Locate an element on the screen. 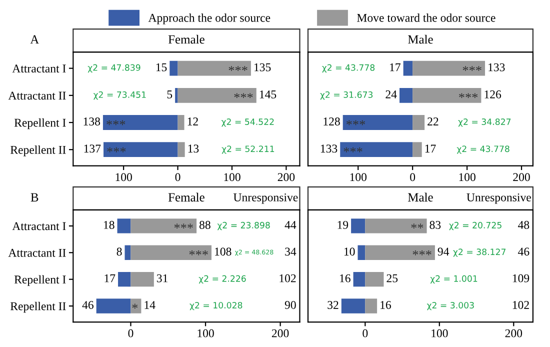 This screenshot has width=550, height=347. annotation: χ2 = 34.827 is located at coordinates (484, 122).